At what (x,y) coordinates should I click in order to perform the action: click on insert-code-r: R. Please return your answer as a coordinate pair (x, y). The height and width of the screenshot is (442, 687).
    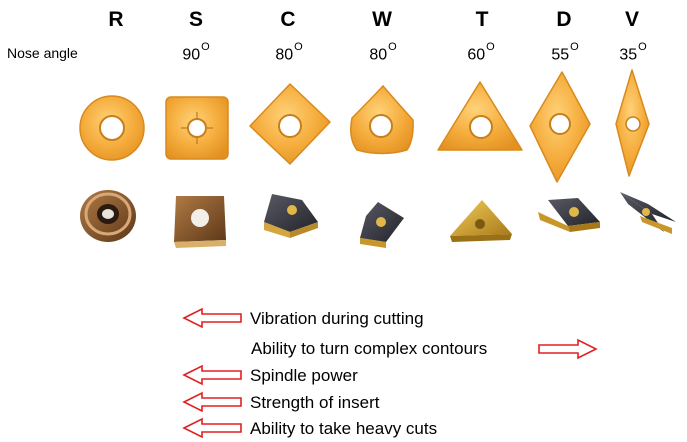
    Looking at the image, I should click on (116, 19).